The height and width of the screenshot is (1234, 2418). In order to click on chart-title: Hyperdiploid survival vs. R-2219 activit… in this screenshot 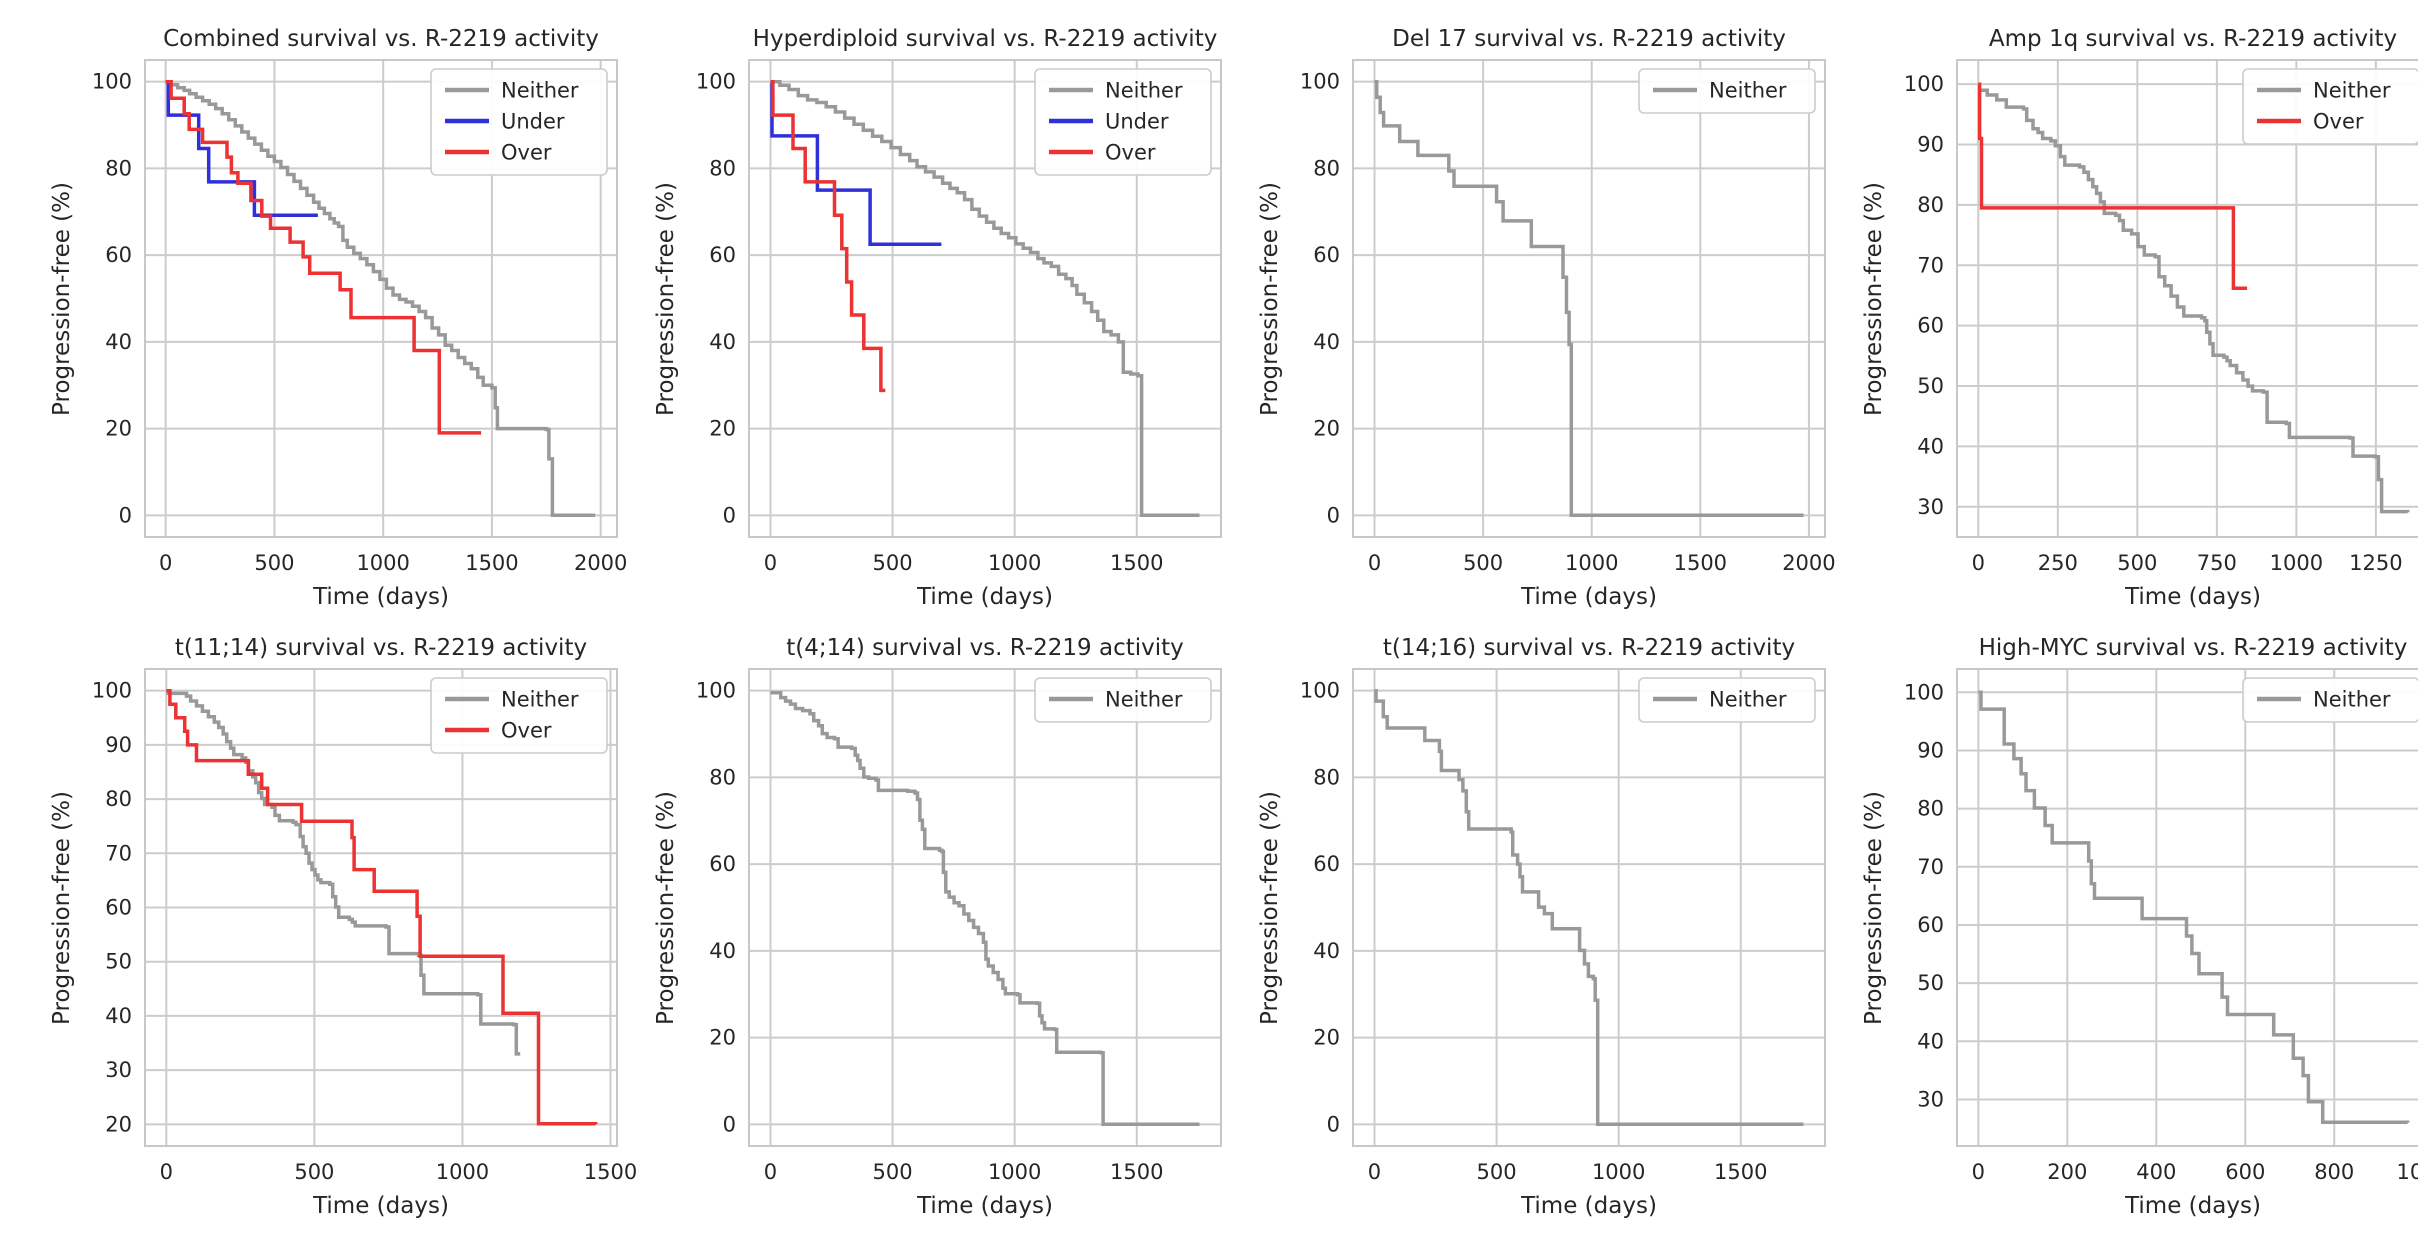, I will do `click(985, 39)`.